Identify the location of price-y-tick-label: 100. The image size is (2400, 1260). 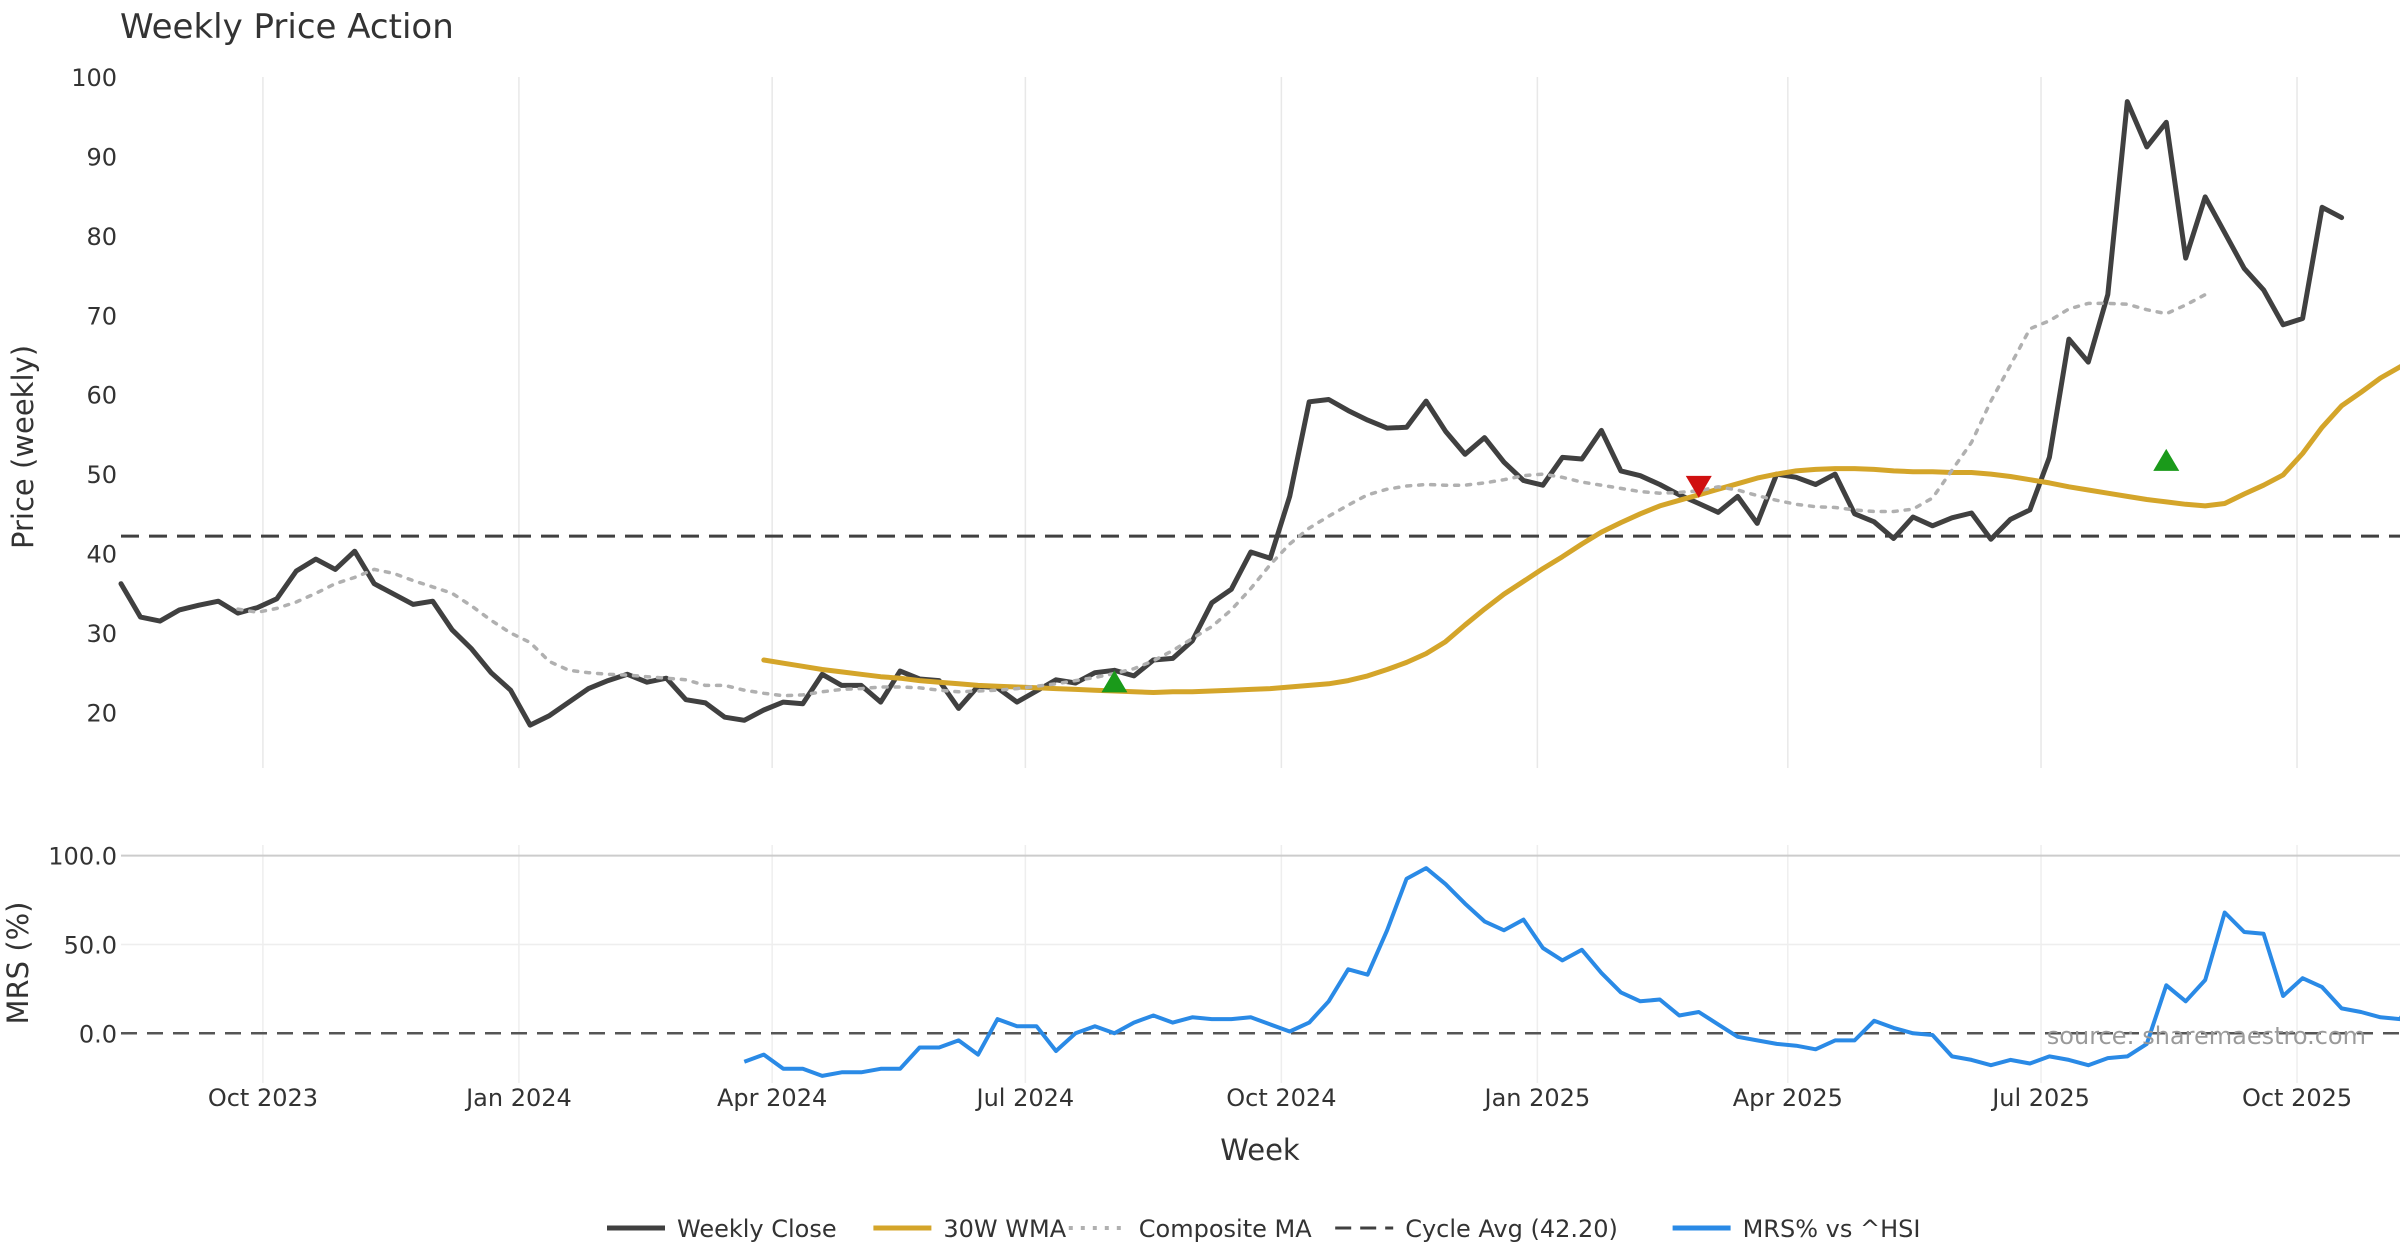
(94, 78).